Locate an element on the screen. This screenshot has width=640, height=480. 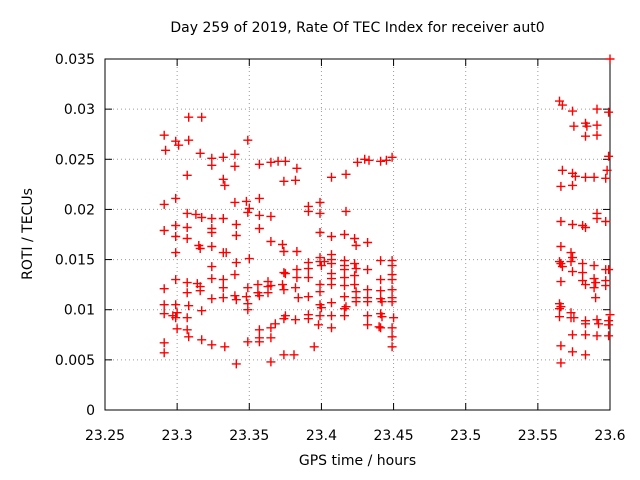
x-tick-label: 23.6 is located at coordinates (609, 436).